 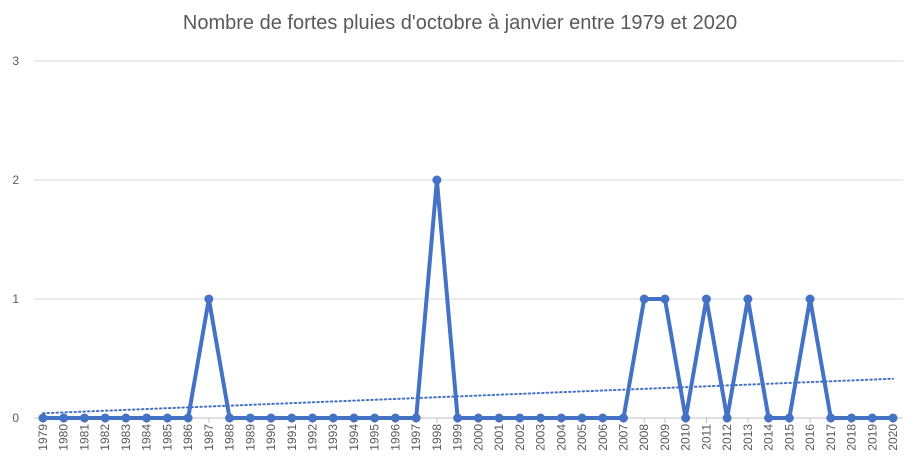 I want to click on y-tick-label: 1, so click(x=15, y=299).